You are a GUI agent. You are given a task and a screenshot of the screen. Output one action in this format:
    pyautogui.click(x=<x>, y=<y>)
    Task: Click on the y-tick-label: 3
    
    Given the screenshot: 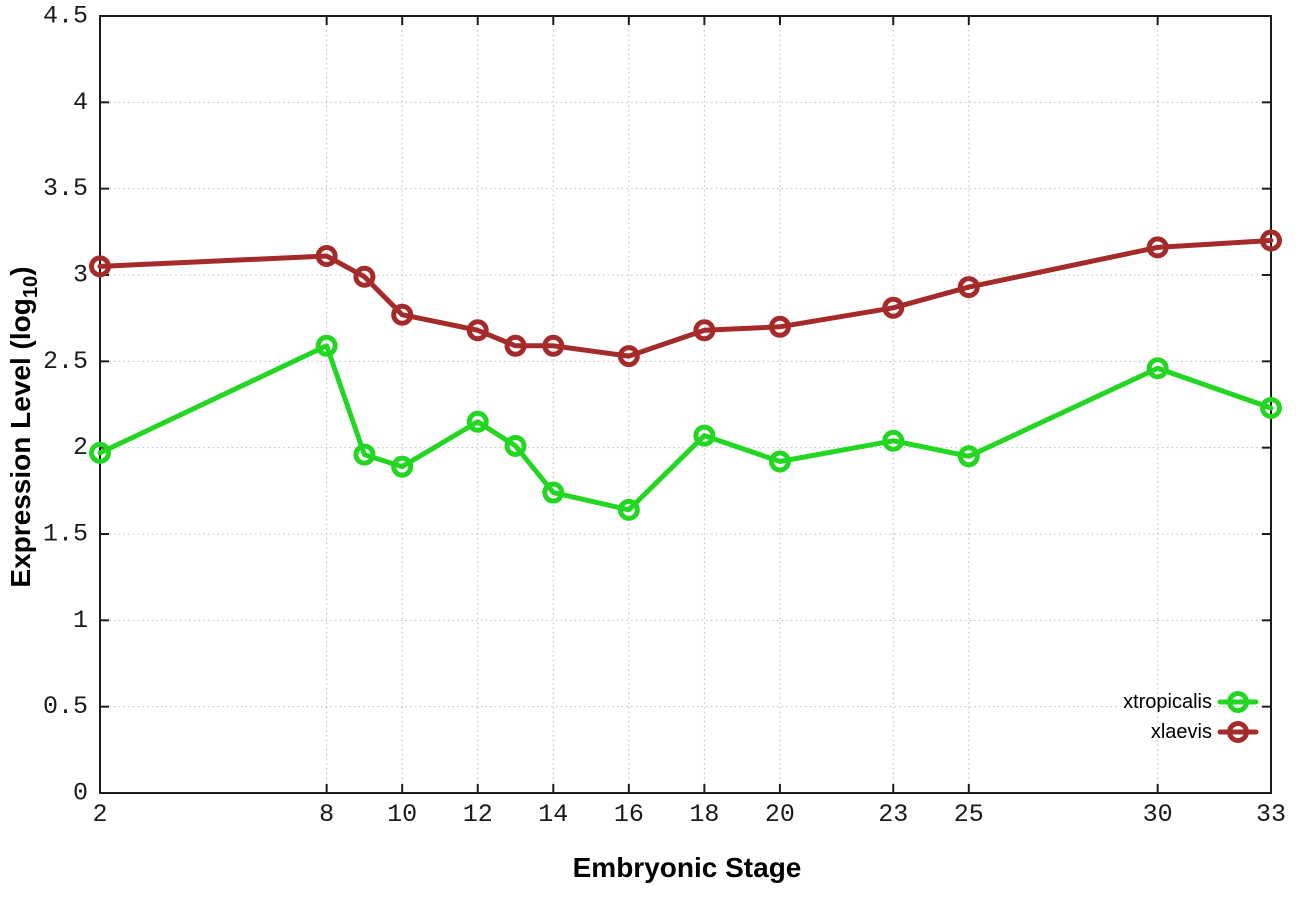 What is the action you would take?
    pyautogui.click(x=80, y=275)
    